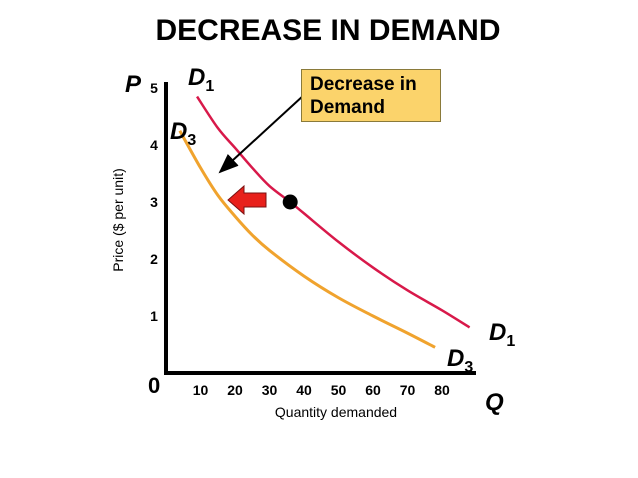 This screenshot has width=638, height=478. I want to click on d3-label-top: D3, so click(183, 133).